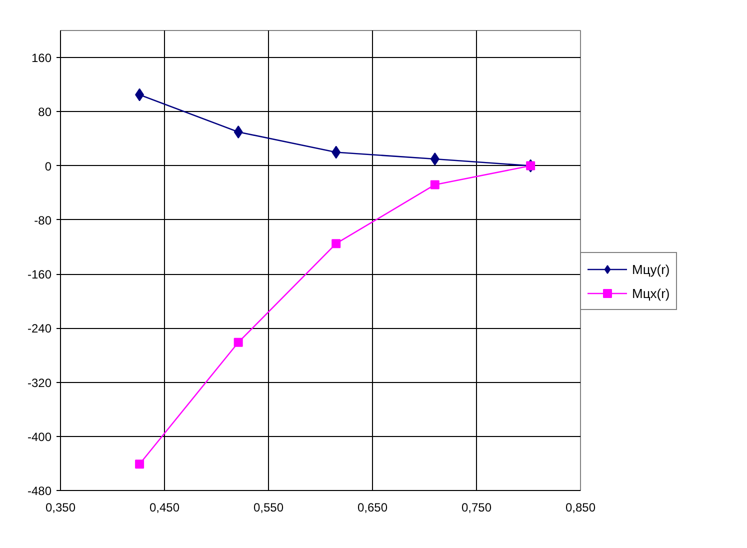 The height and width of the screenshot is (548, 747). I want to click on x-tick-label: 0,750, so click(476, 507).